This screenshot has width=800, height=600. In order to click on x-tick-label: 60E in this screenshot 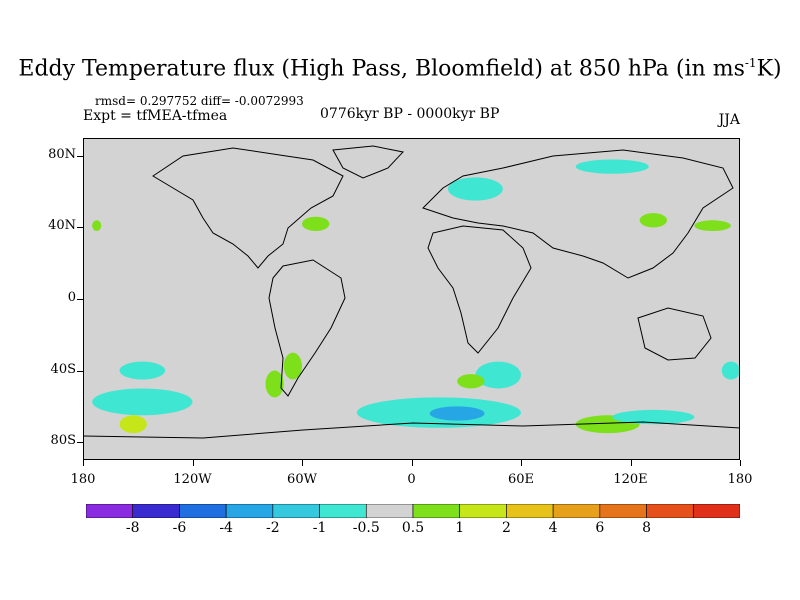, I will do `click(521, 479)`.